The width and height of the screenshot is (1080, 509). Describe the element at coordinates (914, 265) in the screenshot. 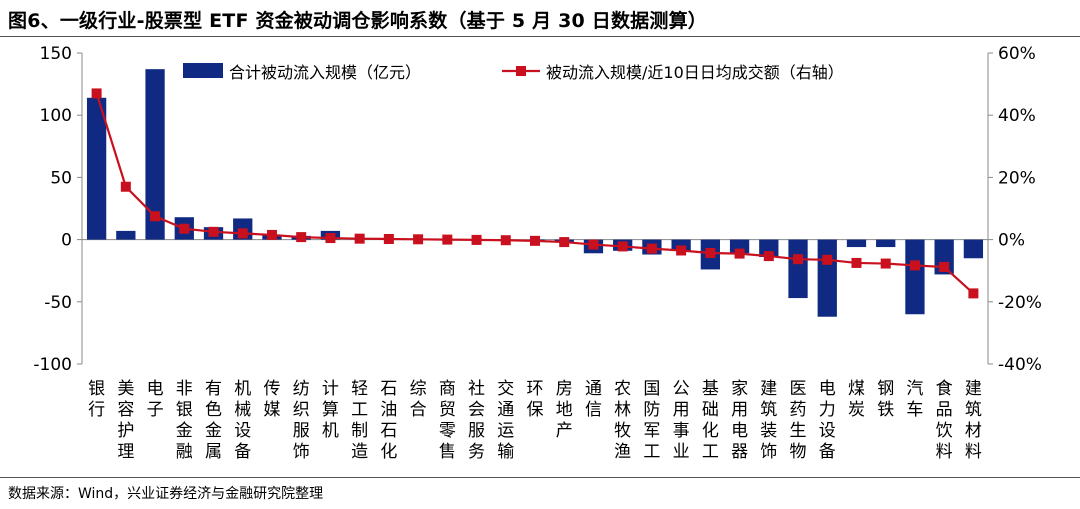

I see `line-marker-汽车` at that location.